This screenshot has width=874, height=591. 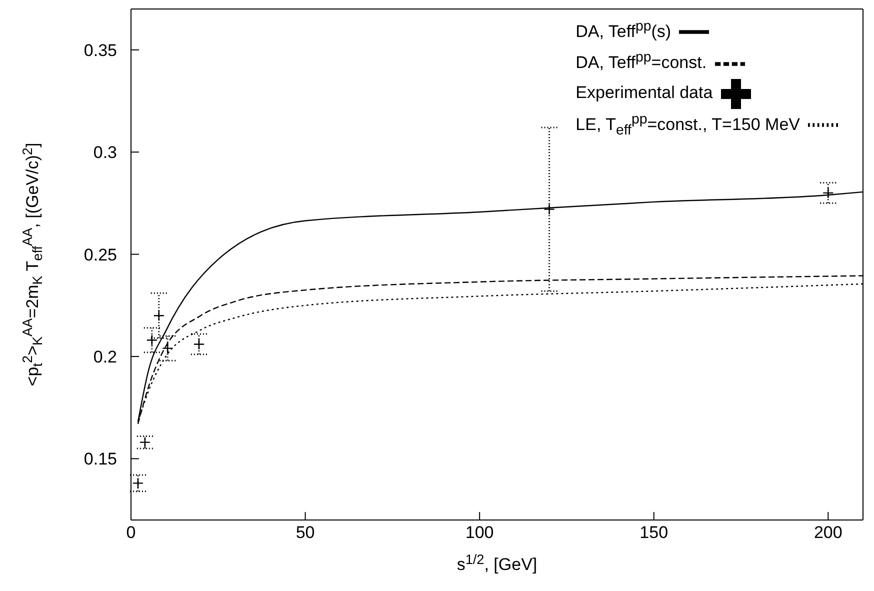 What do you see at coordinates (131, 532) in the screenshot?
I see `x-tick-label: 0` at bounding box center [131, 532].